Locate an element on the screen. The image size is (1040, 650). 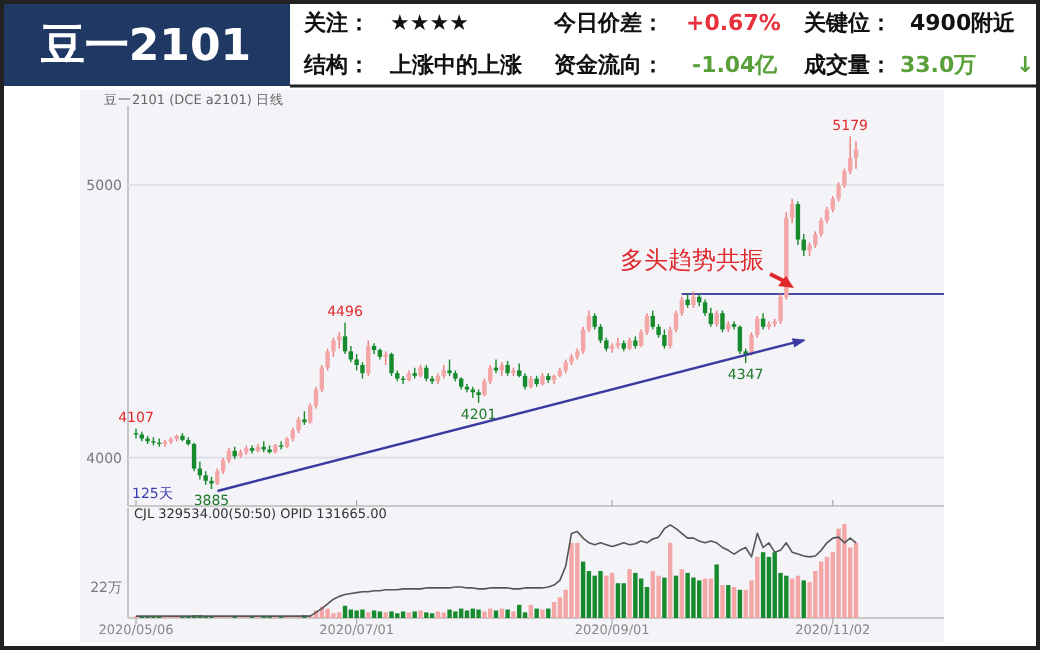
text: 资金流向： is located at coordinates (609, 65).